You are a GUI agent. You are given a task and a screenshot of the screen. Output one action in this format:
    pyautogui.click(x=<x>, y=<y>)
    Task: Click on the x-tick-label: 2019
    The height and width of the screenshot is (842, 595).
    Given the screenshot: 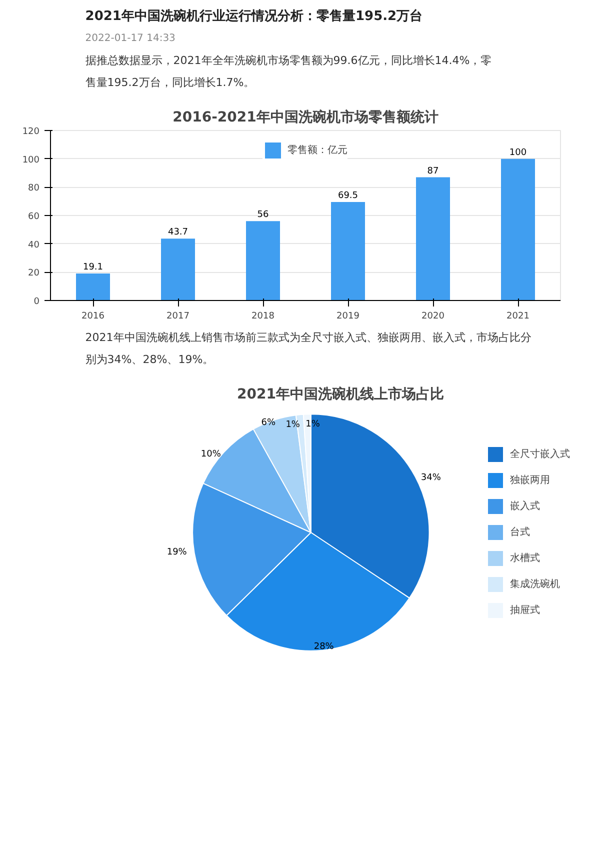 What is the action you would take?
    pyautogui.click(x=348, y=317)
    